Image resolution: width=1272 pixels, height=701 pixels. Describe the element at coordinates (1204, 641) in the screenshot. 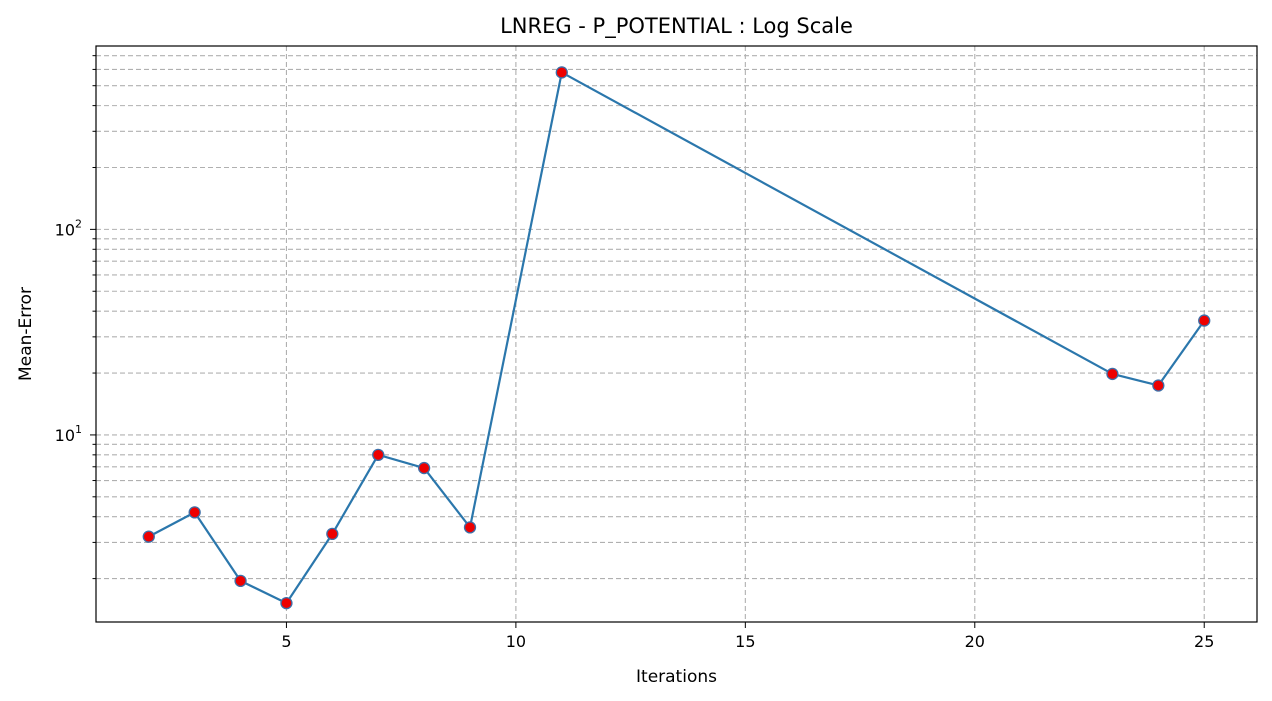

I see `x-tick-label: 25` at that location.